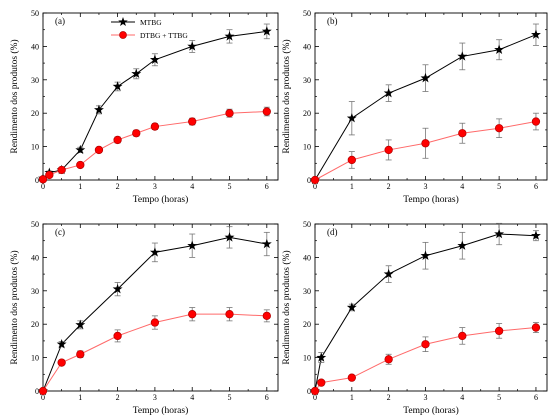 The height and width of the screenshot is (417, 550). I want to click on panel-letter: (c), so click(60, 232).